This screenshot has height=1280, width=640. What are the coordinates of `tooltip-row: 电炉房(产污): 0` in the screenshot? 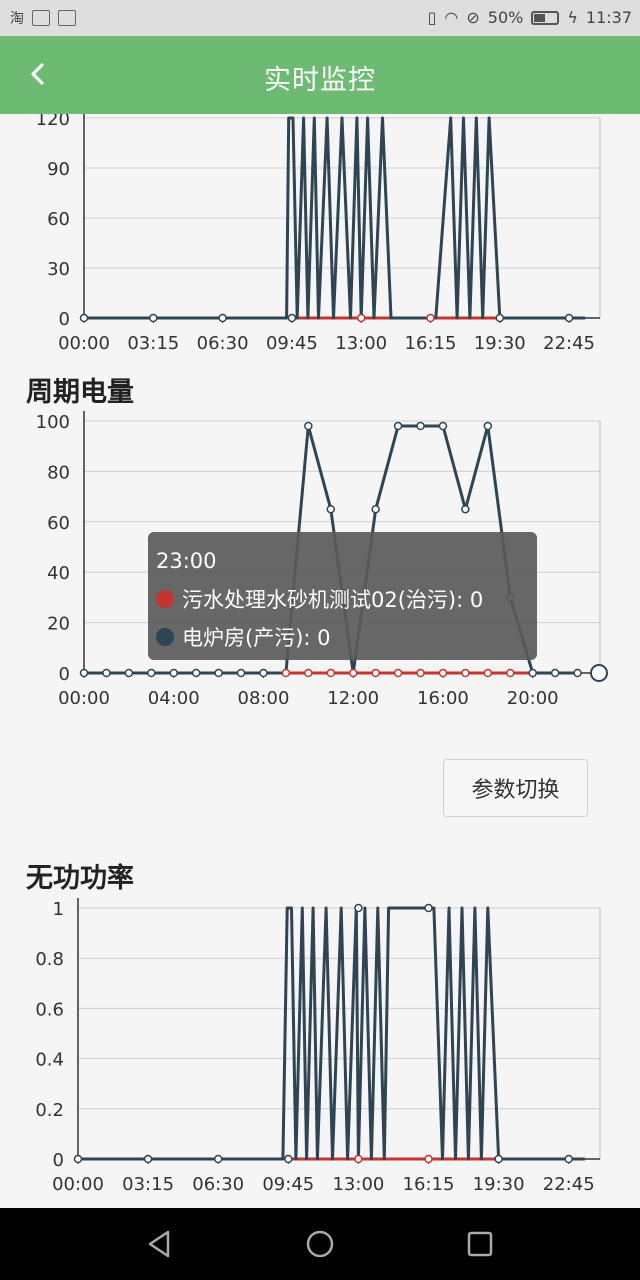 It's located at (342, 637).